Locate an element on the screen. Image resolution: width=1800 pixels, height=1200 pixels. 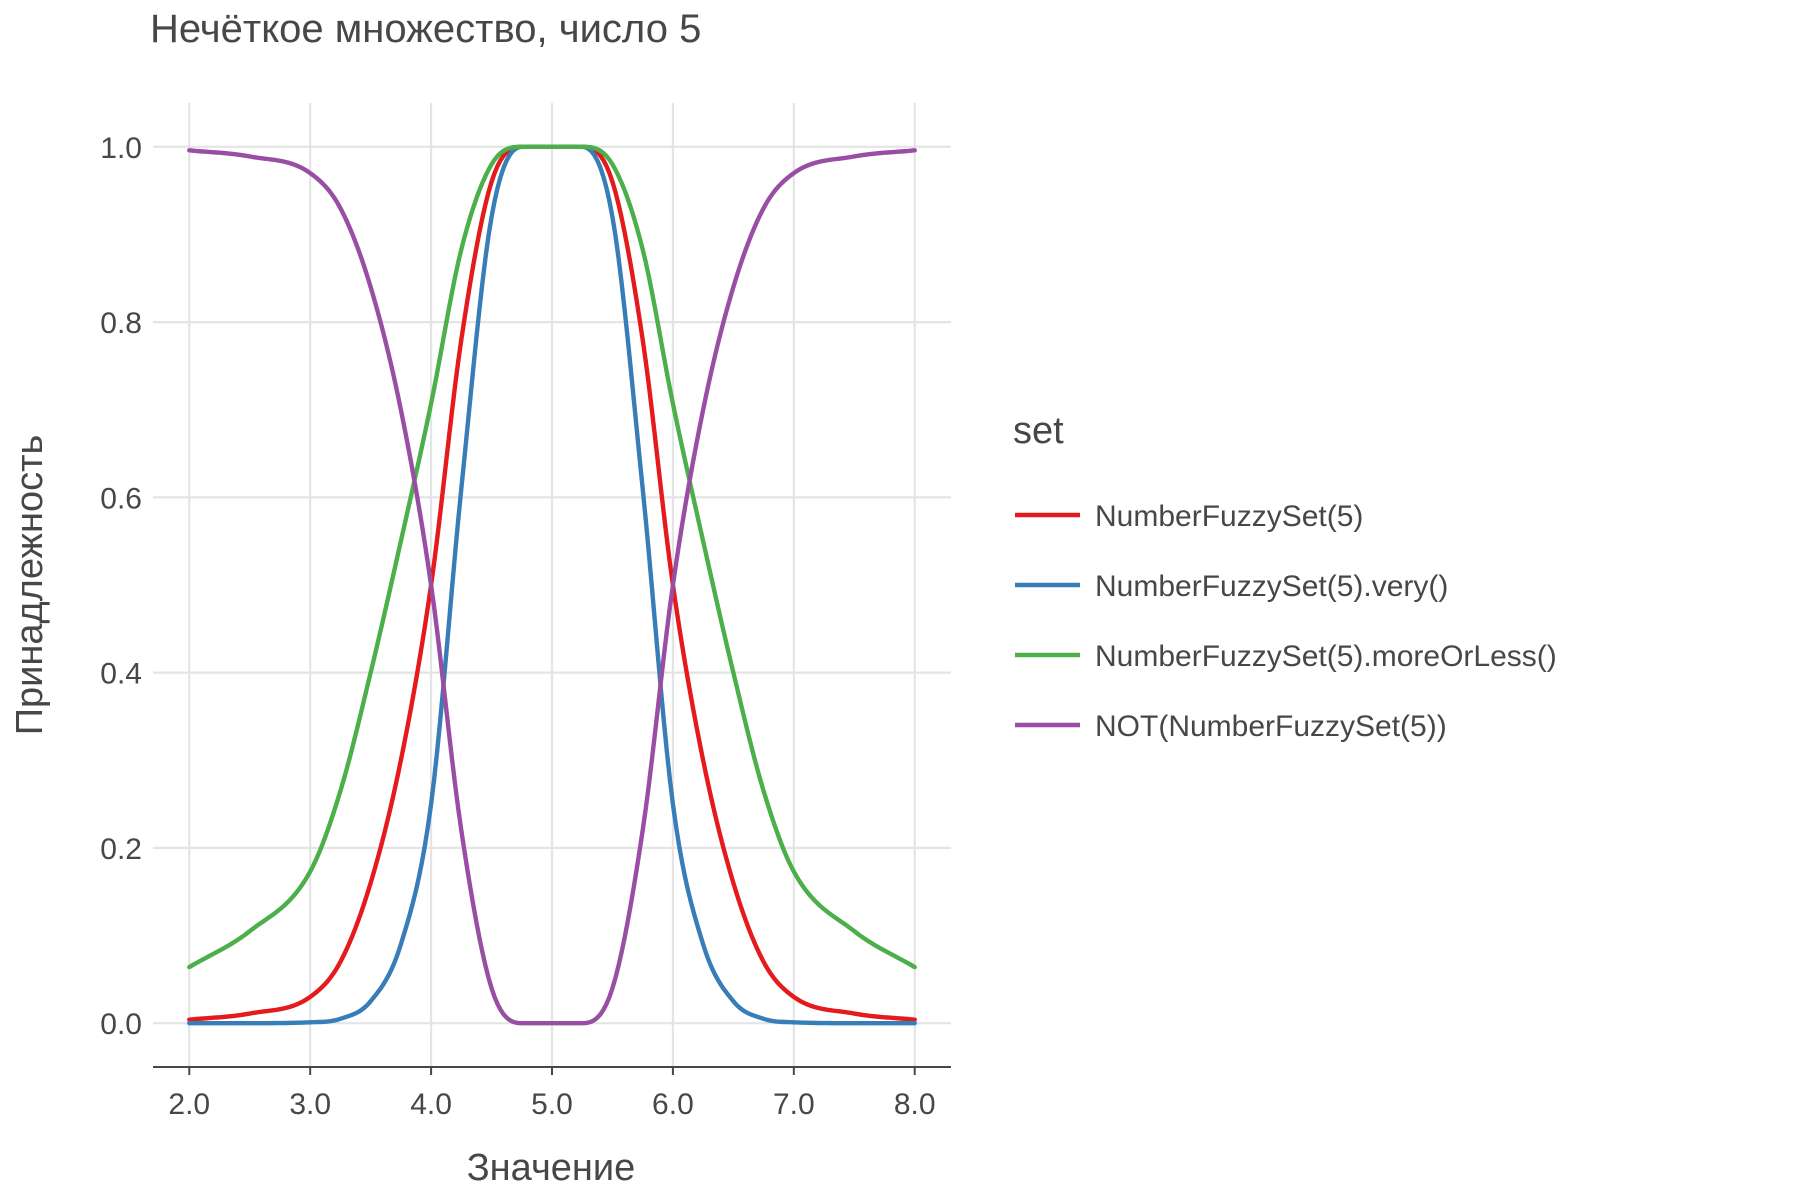
y-tick-label: 1.0 is located at coordinates (121, 148).